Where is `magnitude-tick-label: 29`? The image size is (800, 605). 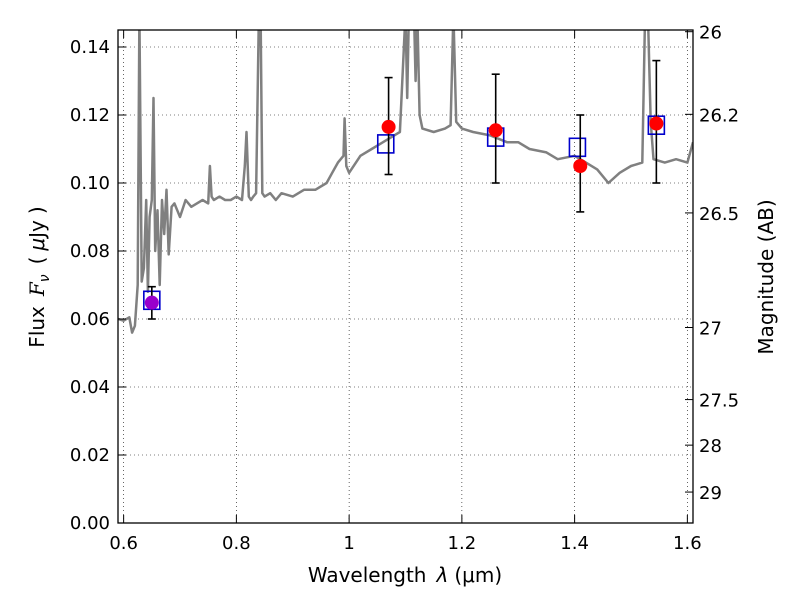
magnitude-tick-label: 29 is located at coordinates (710, 493).